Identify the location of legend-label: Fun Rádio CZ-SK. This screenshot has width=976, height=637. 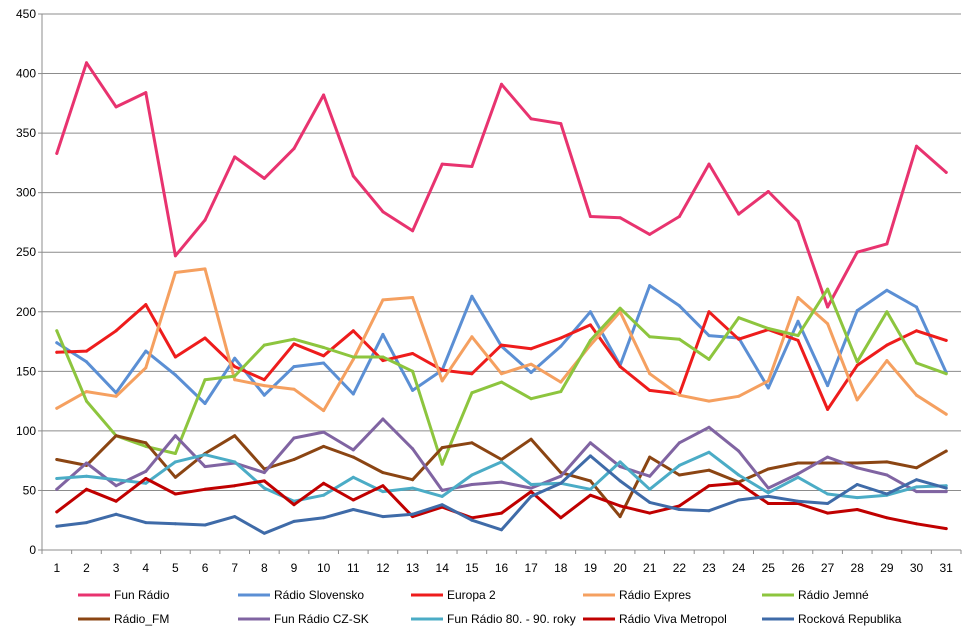
(321, 619).